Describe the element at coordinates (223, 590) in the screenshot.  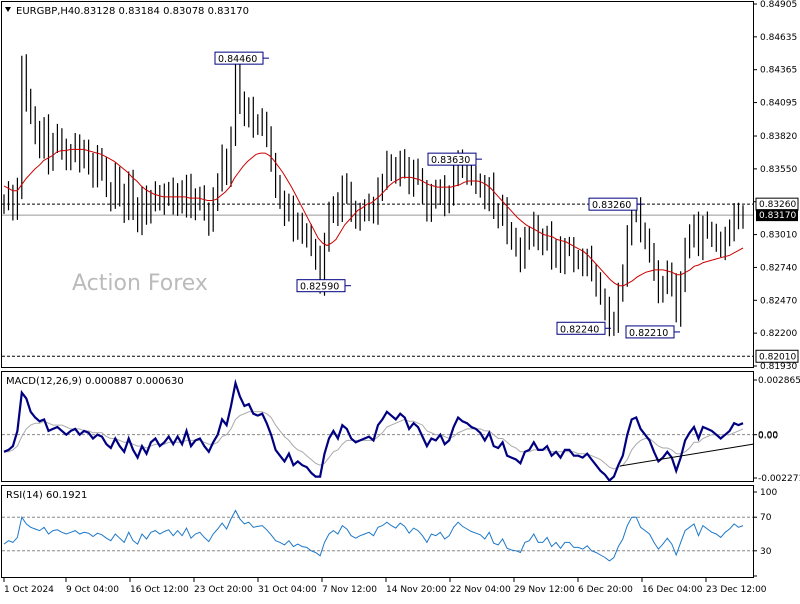
I see `time-tick-label: 23 Oct 20:00` at that location.